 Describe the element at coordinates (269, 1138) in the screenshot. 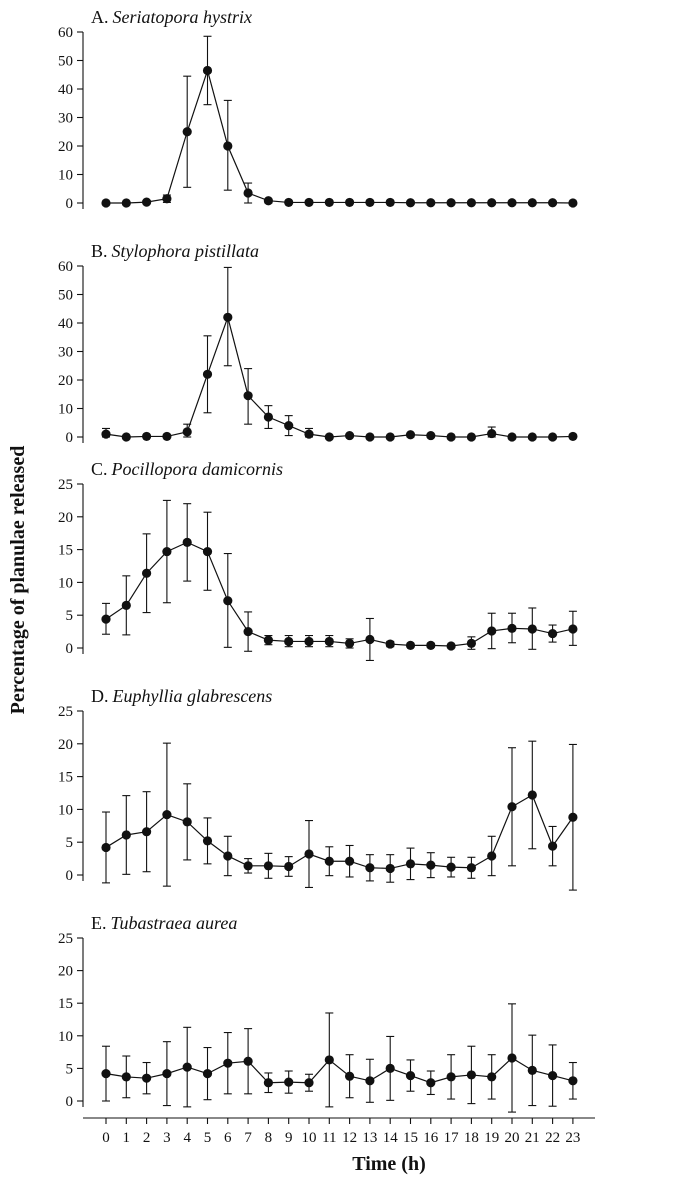

I see `x-tick-label: 8` at that location.